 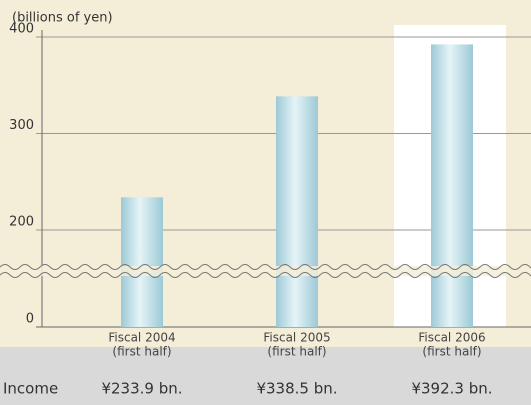 What do you see at coordinates (451, 389) in the screenshot?
I see `value-label: ¥392.3 bn.` at bounding box center [451, 389].